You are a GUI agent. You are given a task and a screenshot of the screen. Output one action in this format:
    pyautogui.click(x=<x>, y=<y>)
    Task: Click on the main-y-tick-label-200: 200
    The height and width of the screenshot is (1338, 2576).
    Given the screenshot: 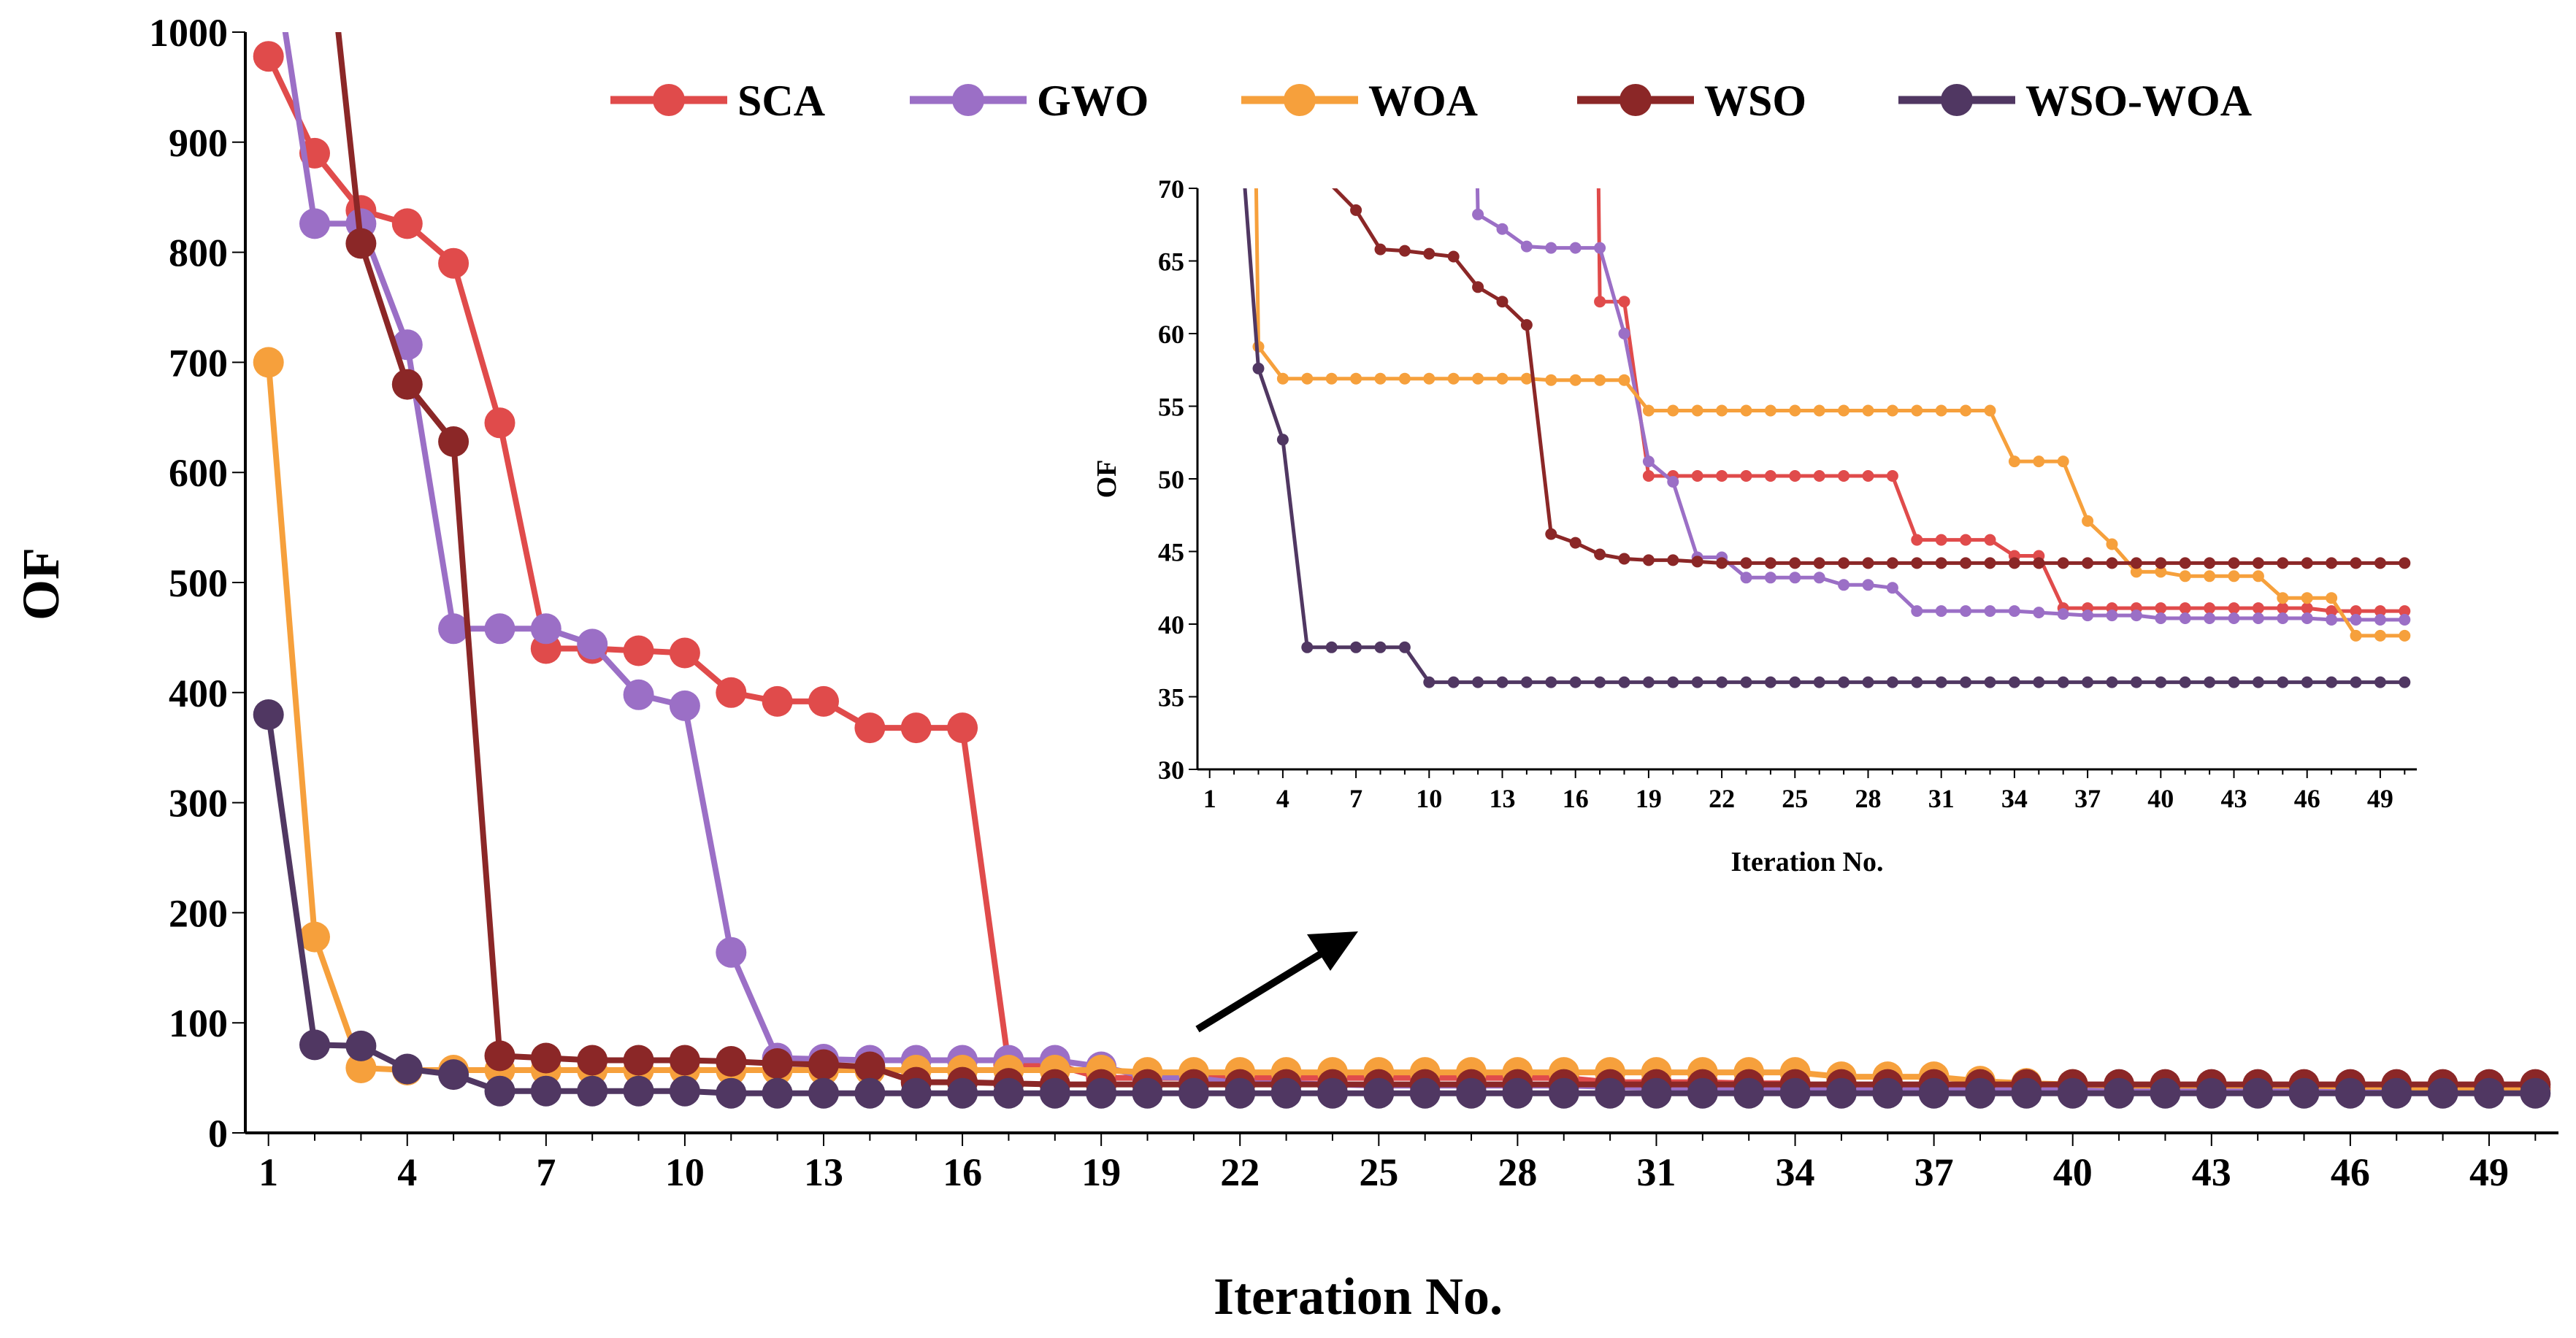 What is the action you would take?
    pyautogui.click(x=198, y=913)
    